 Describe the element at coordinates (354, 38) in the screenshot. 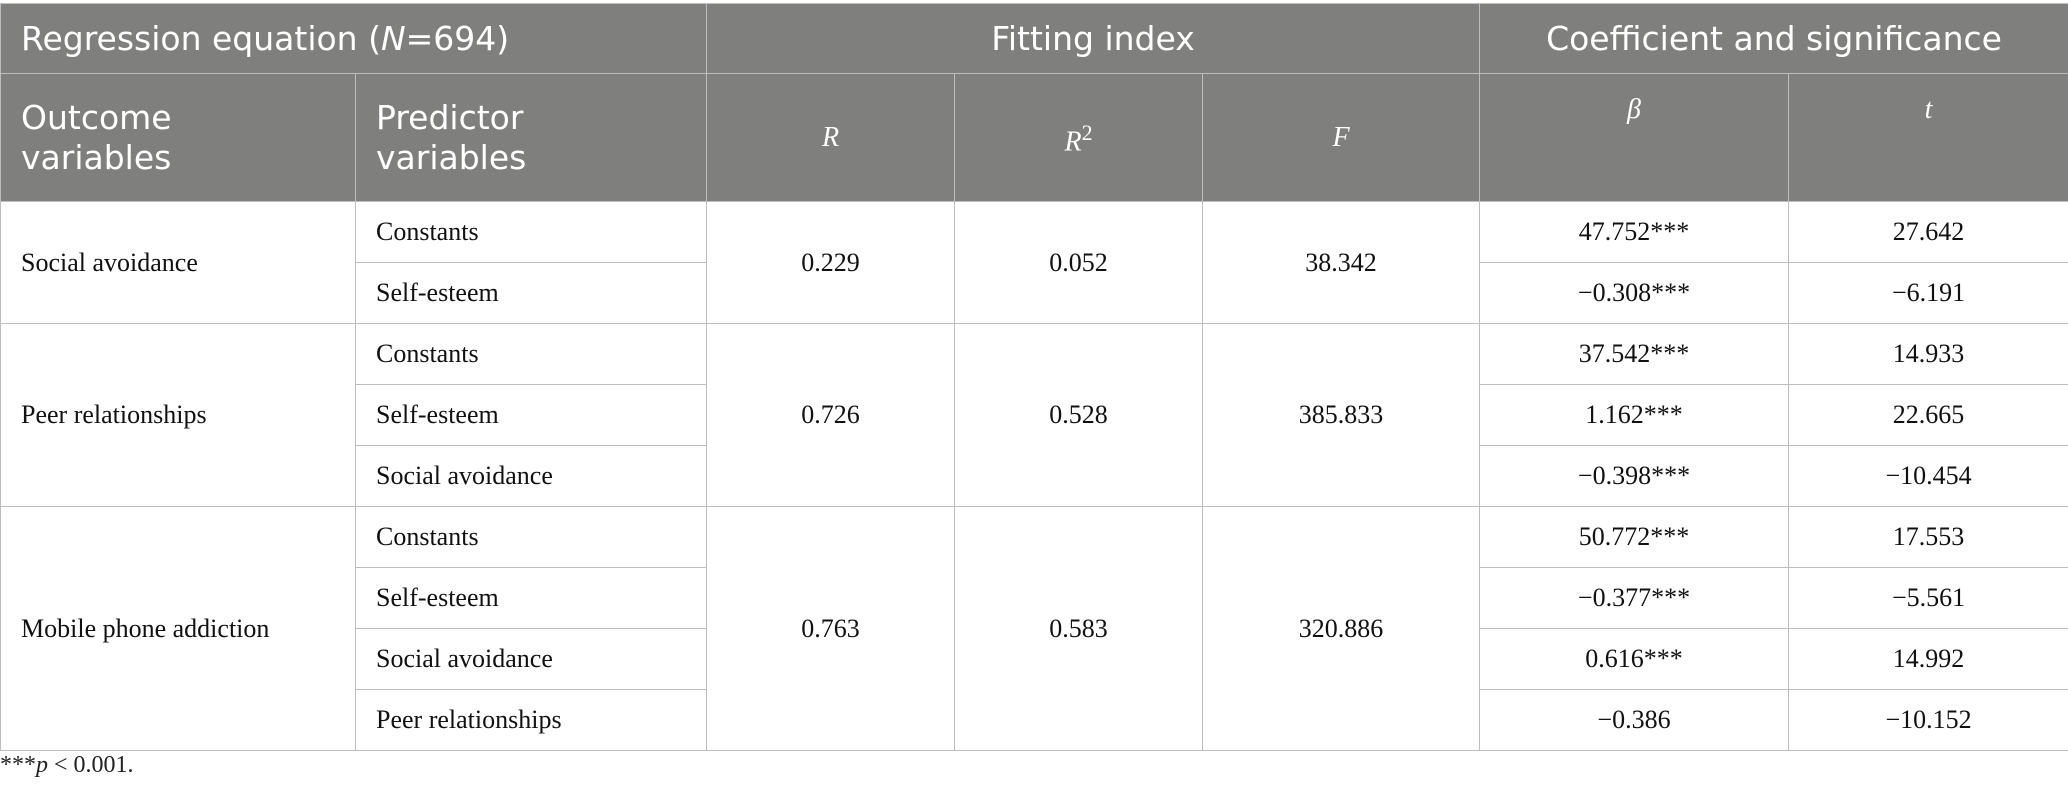

I see `header-regression-equation: Regression equation (N=694)` at that location.